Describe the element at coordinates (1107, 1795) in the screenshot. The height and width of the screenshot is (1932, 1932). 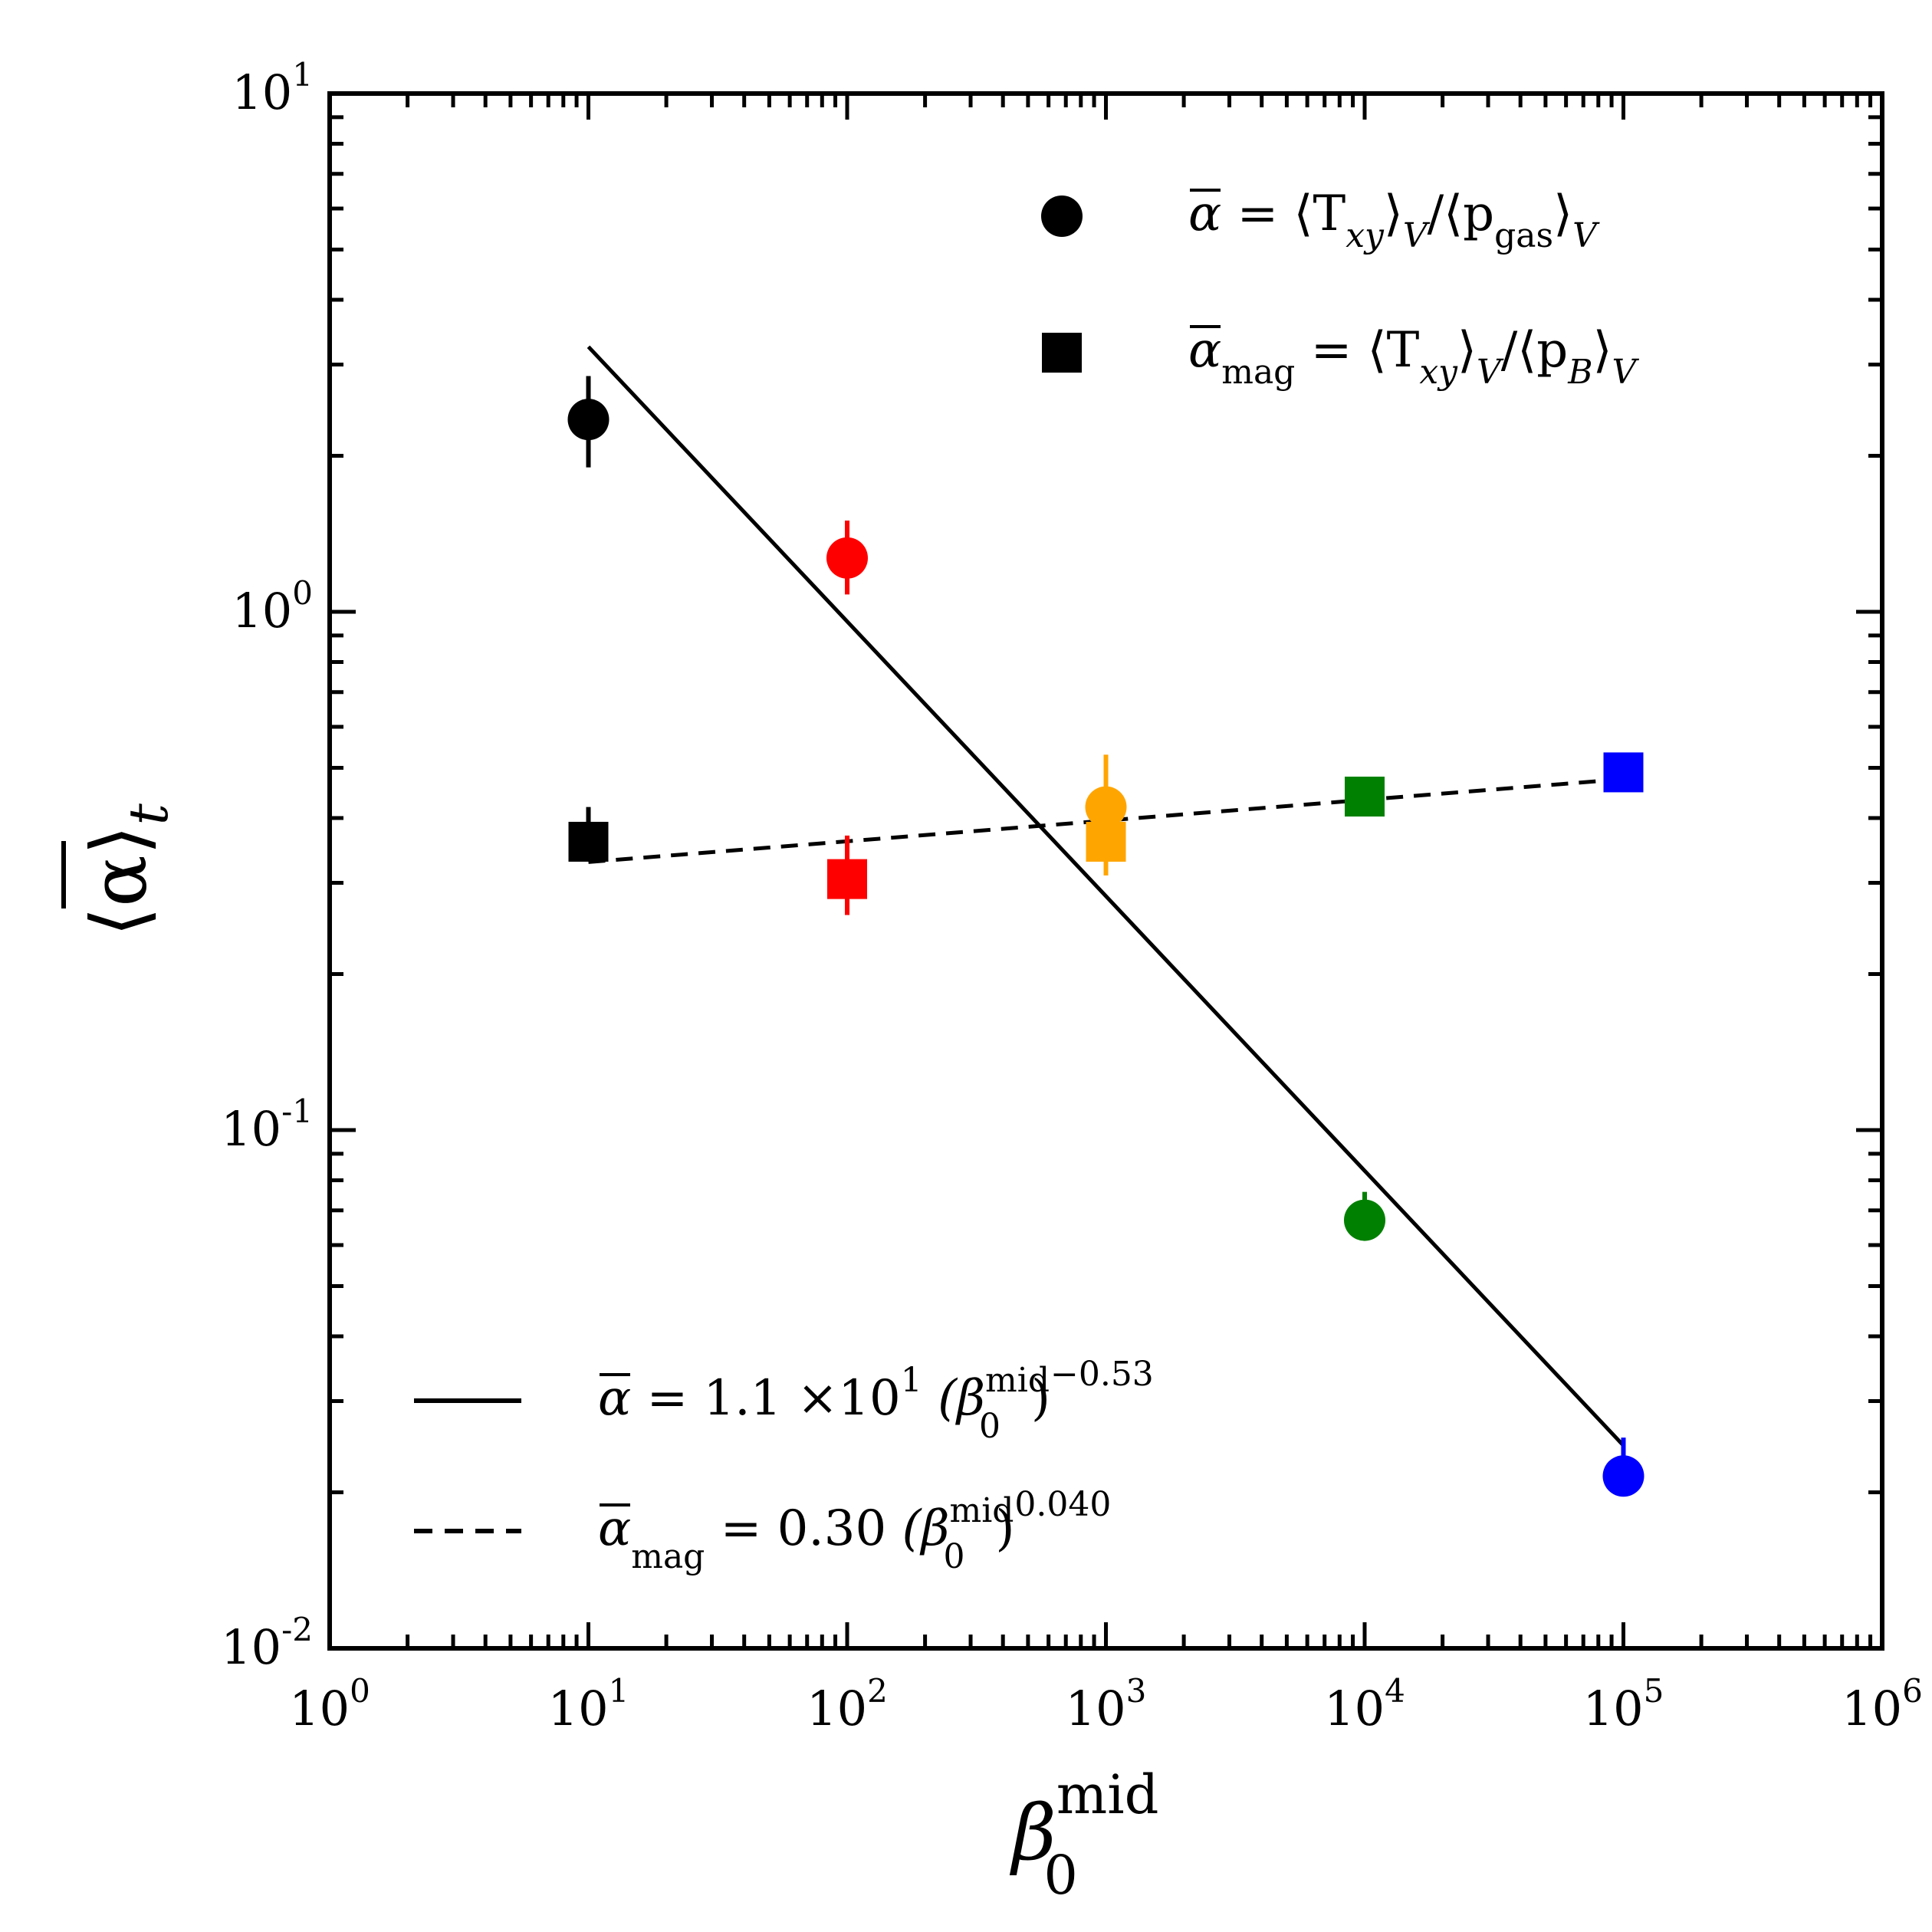
I see `x-axis-label-sup: mid` at that location.